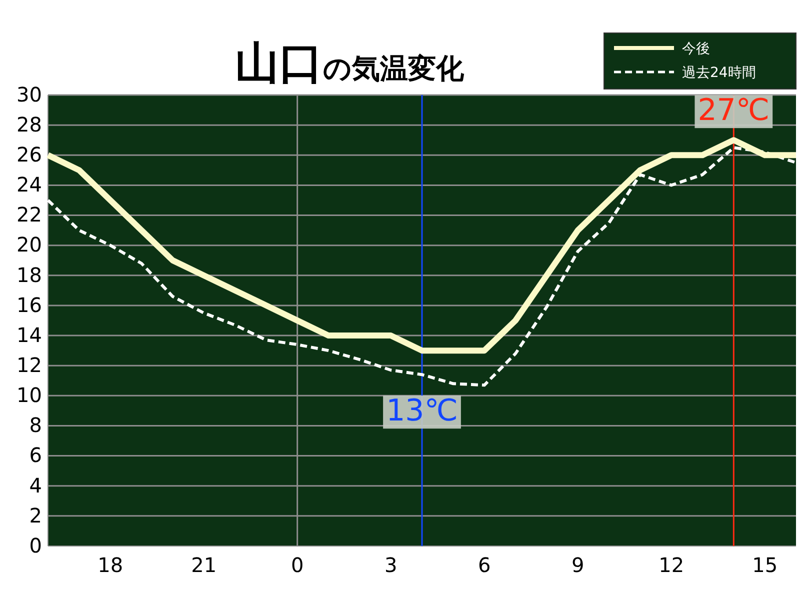  What do you see at coordinates (35, 515) in the screenshot?
I see `y-tick-label: 2` at bounding box center [35, 515].